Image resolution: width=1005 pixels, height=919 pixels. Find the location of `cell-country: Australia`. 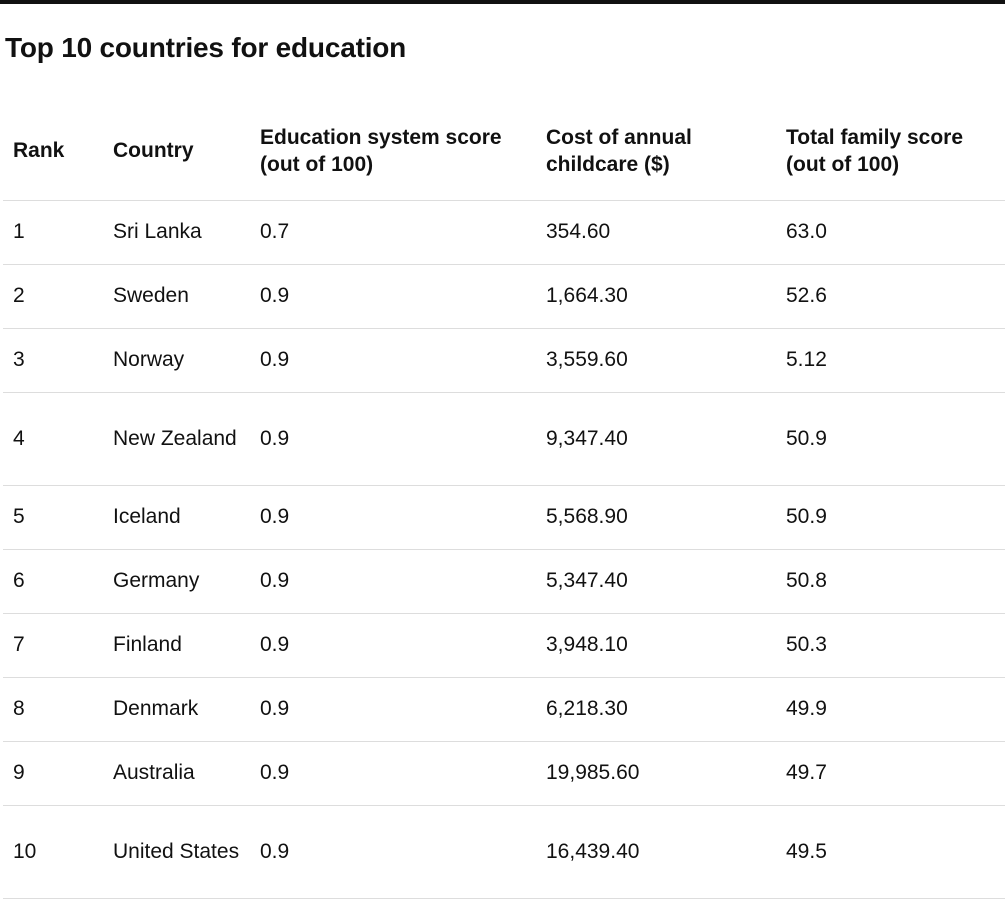

cell-country: Australia is located at coordinates (176, 773).